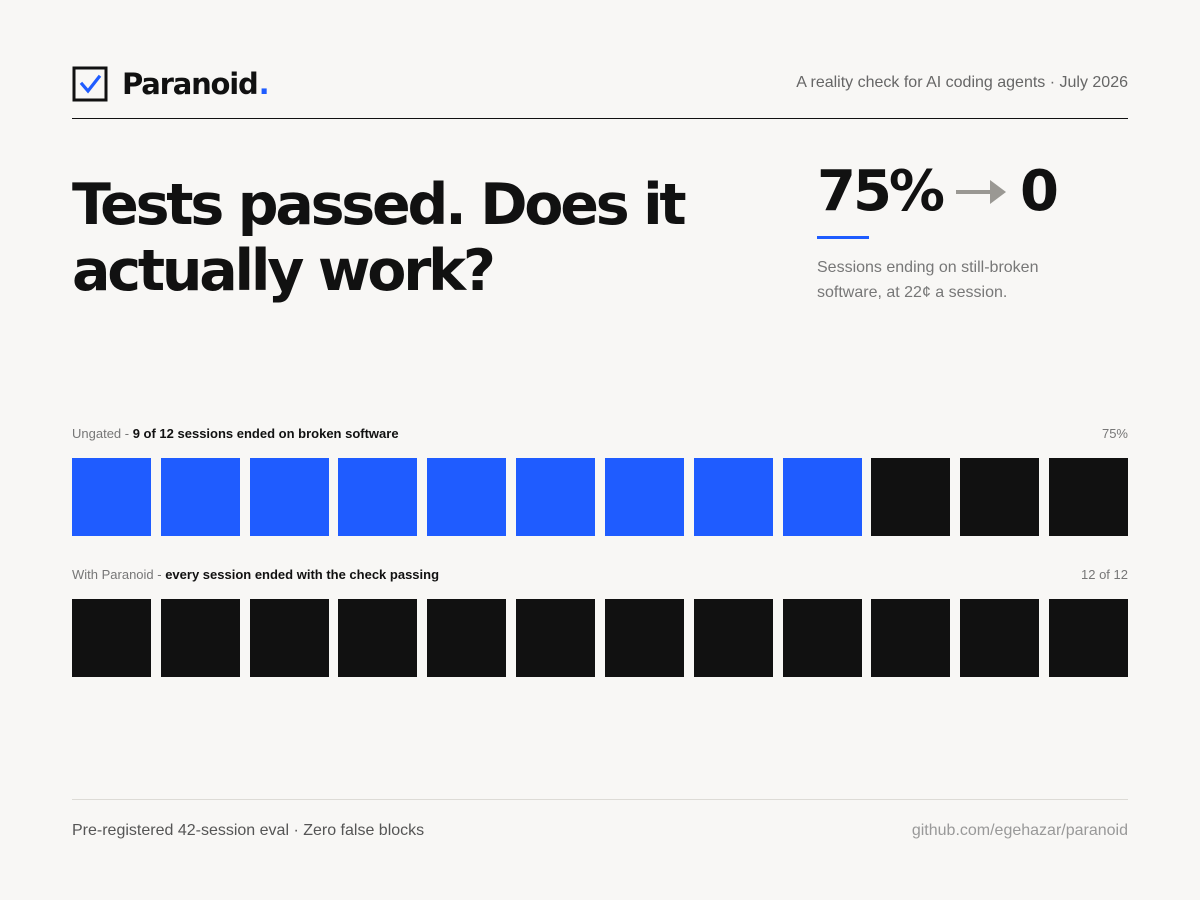  What do you see at coordinates (600, 799) in the screenshot?
I see `footer-divider` at bounding box center [600, 799].